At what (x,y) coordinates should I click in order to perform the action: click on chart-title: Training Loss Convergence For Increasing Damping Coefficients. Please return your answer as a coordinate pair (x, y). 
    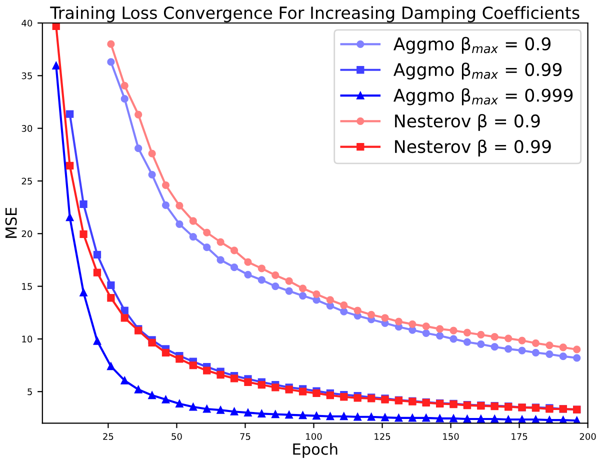
    Looking at the image, I should click on (315, 14).